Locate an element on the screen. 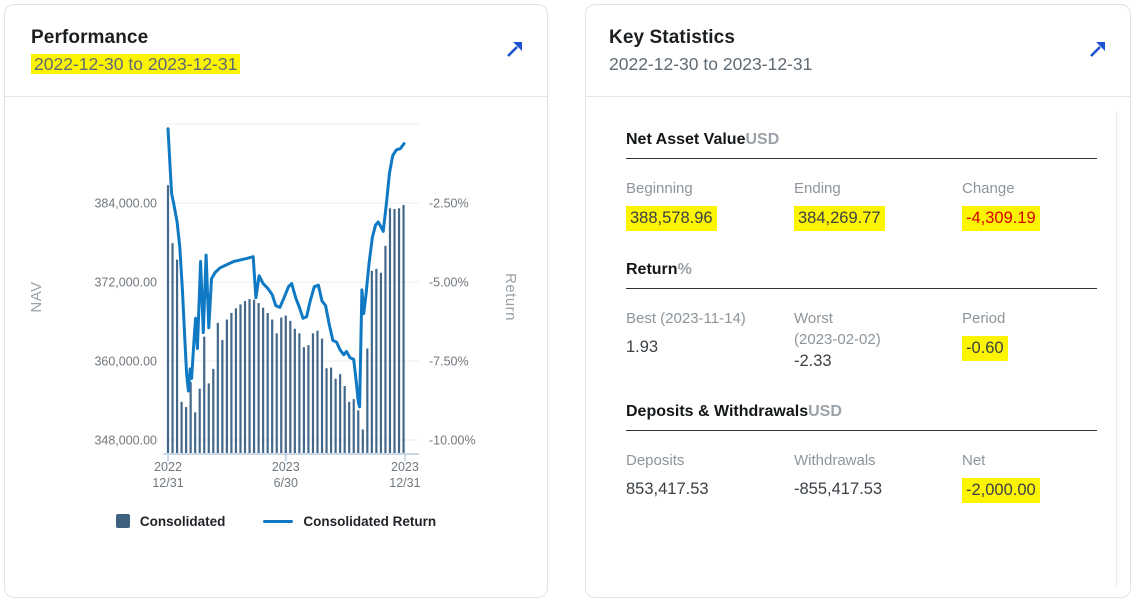 The width and height of the screenshot is (1136, 602). stat-label: Best (2023-11-14) is located at coordinates (686, 318).